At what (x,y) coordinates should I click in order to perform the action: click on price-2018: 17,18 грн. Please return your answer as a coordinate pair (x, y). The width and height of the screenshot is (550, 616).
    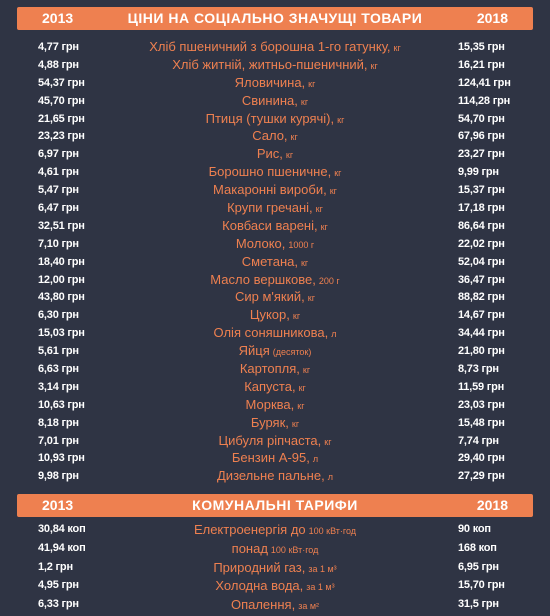
    Looking at the image, I should click on (481, 208).